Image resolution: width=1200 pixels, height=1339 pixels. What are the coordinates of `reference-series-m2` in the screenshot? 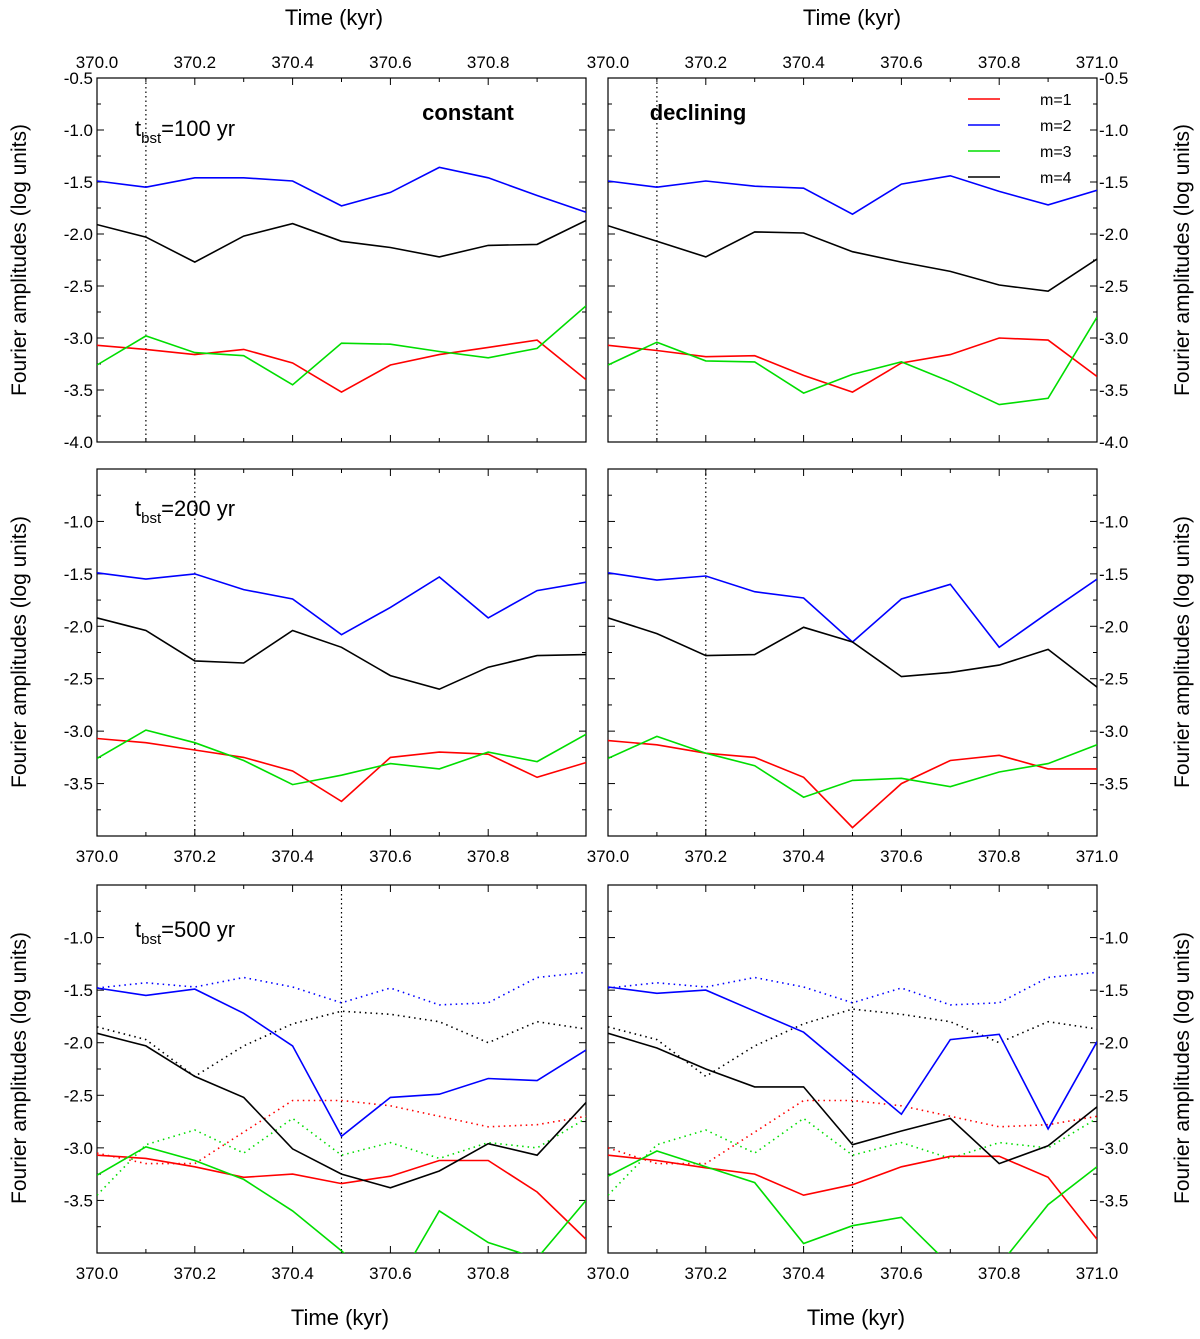 It's located at (341, 988).